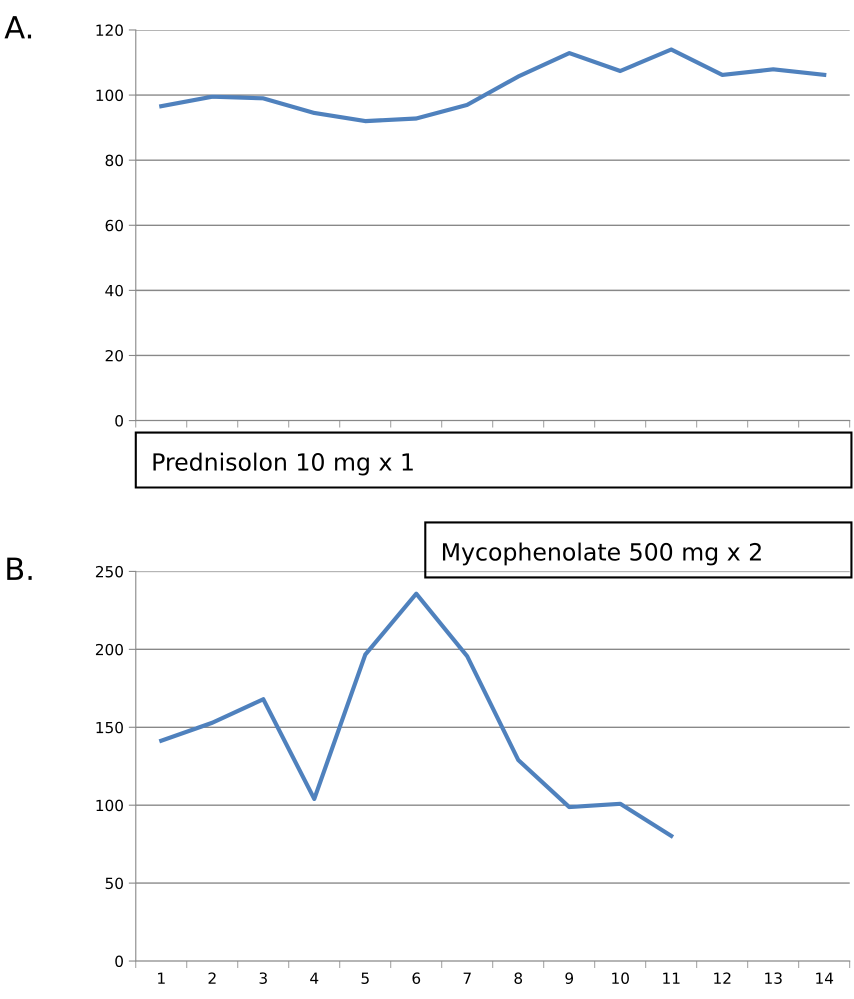  I want to click on x-tick-label: 6, so click(416, 978).